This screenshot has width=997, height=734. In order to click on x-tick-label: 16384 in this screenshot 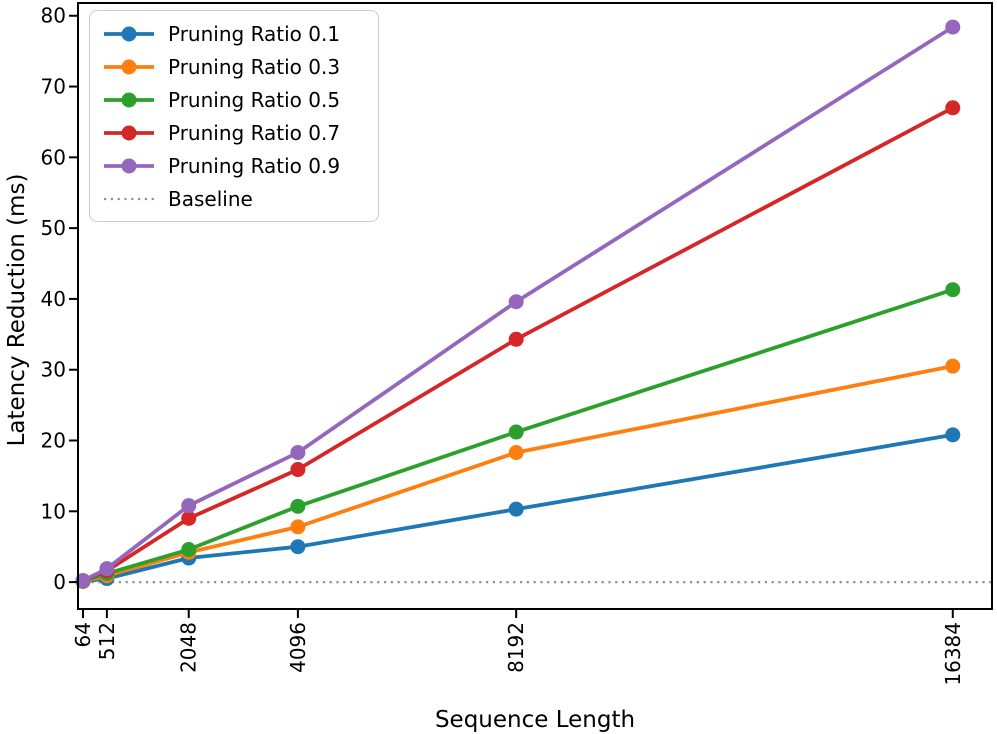, I will do `click(953, 654)`.